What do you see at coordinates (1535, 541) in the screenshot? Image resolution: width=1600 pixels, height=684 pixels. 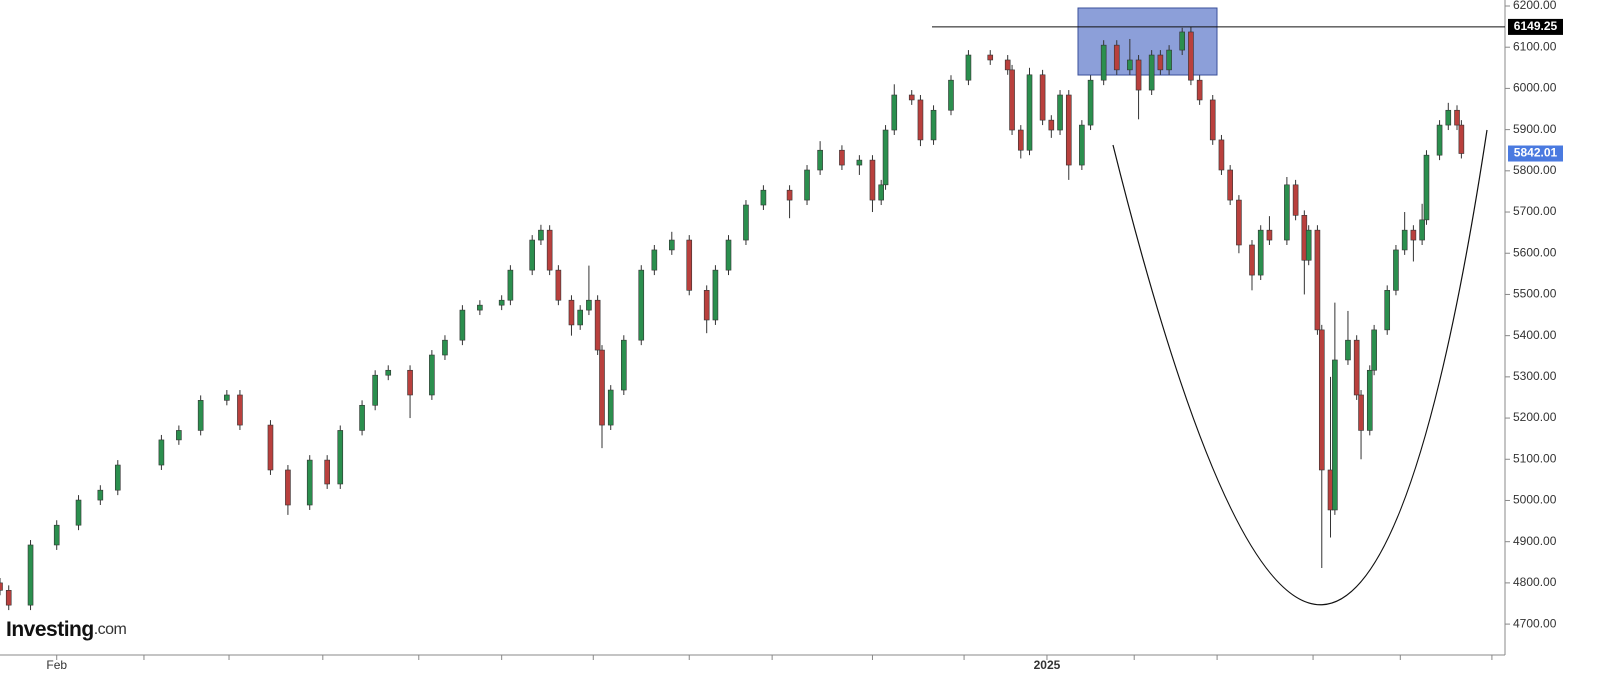 I see `y-tick-label: 4900.00` at bounding box center [1535, 541].